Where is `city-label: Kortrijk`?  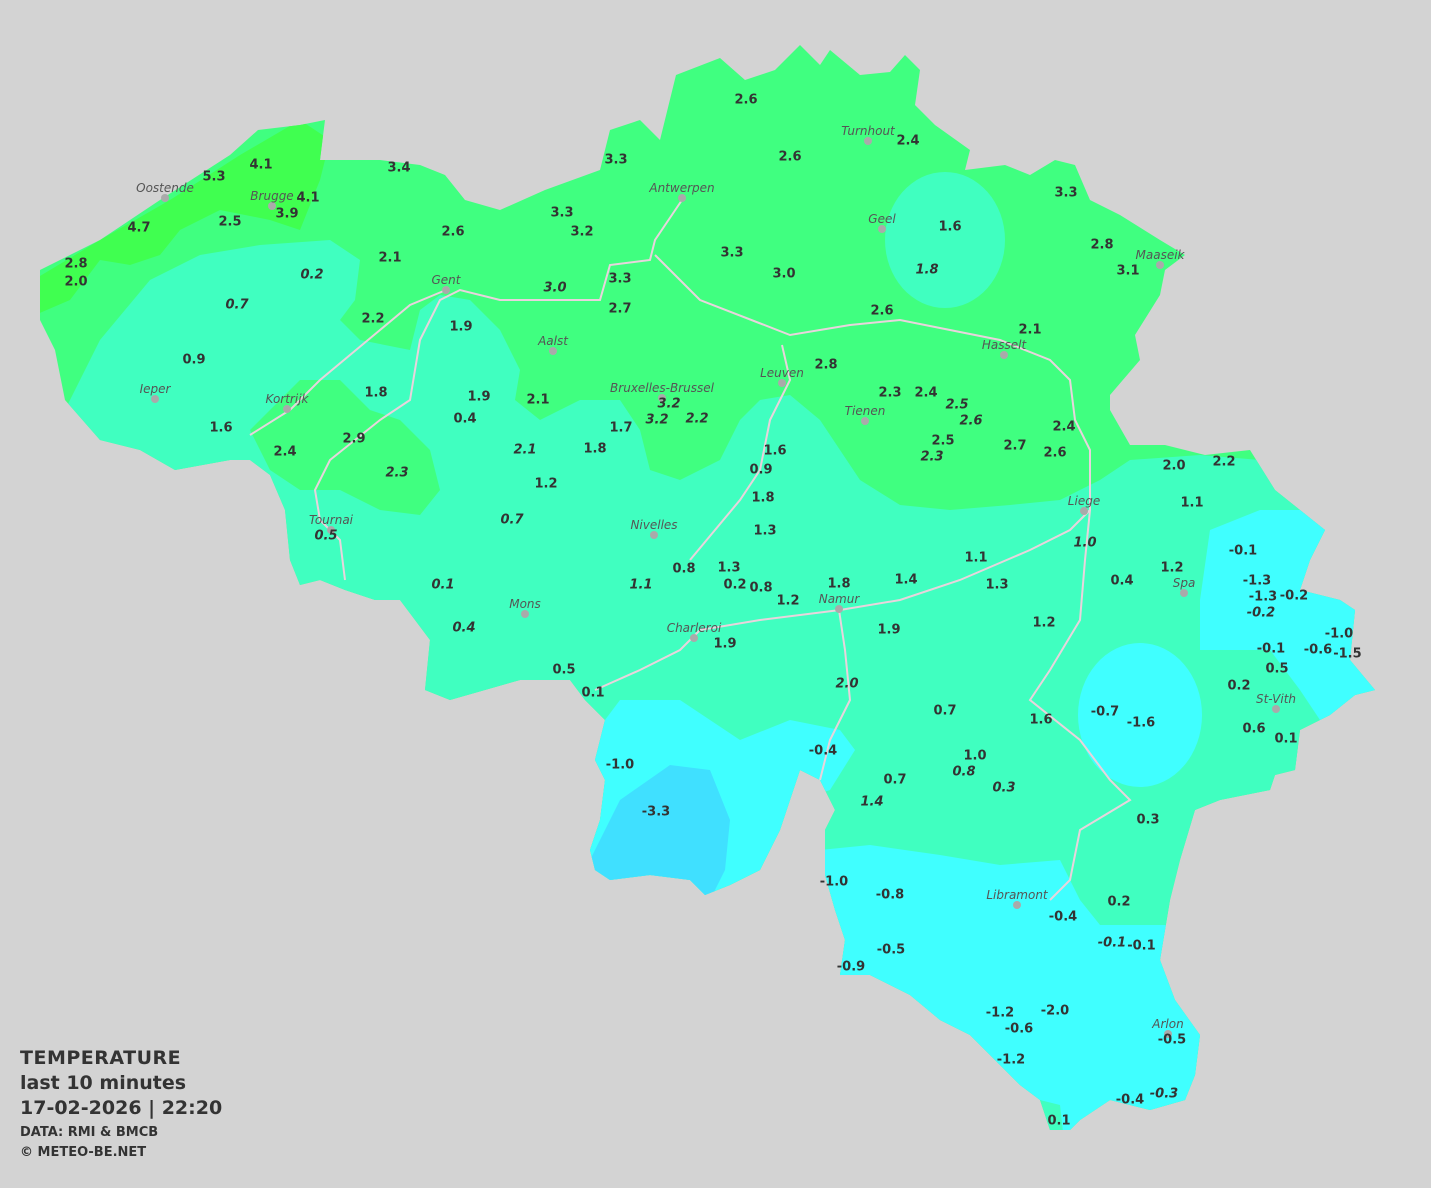 city-label: Kortrijk is located at coordinates (287, 399).